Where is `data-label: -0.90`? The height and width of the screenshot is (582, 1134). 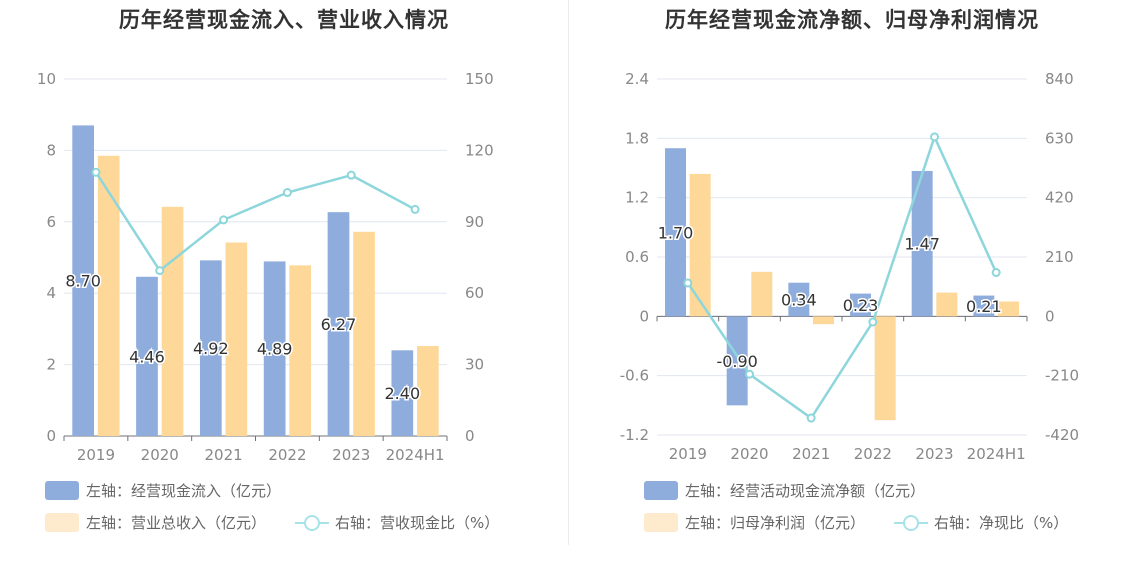
data-label: -0.90 is located at coordinates (736, 361).